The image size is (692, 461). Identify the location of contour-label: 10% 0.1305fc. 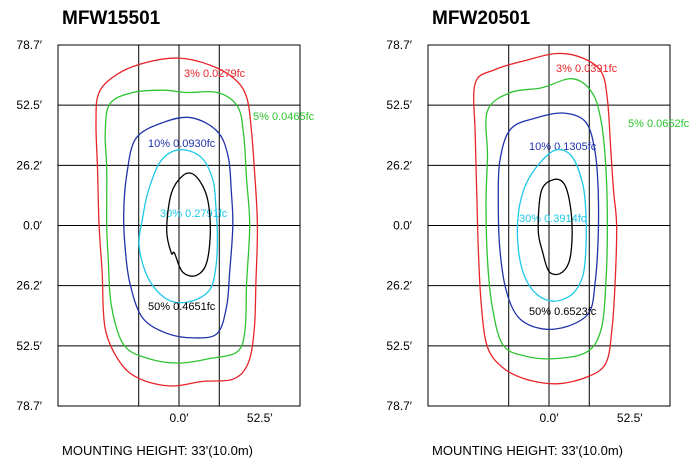
(563, 147).